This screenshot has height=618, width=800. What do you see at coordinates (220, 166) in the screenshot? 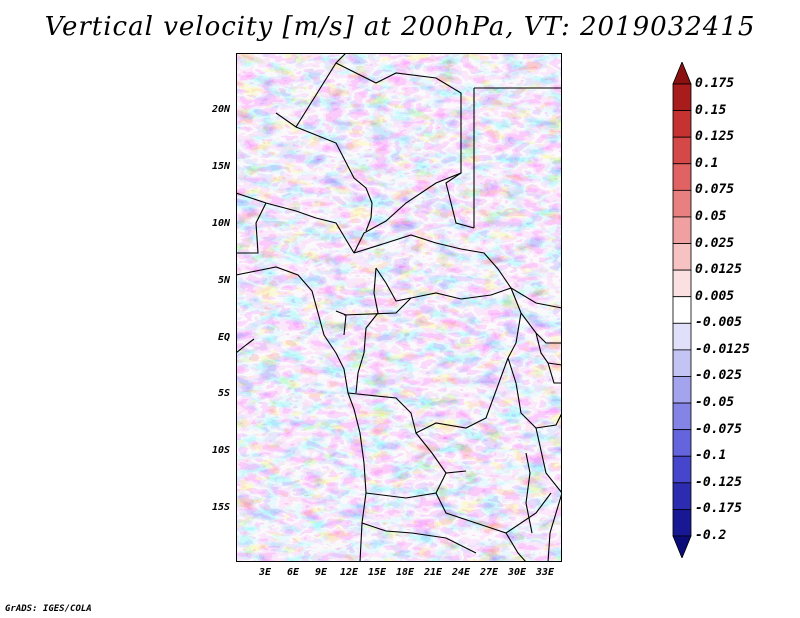
I see `lat-label-15n: 15N` at bounding box center [220, 166].